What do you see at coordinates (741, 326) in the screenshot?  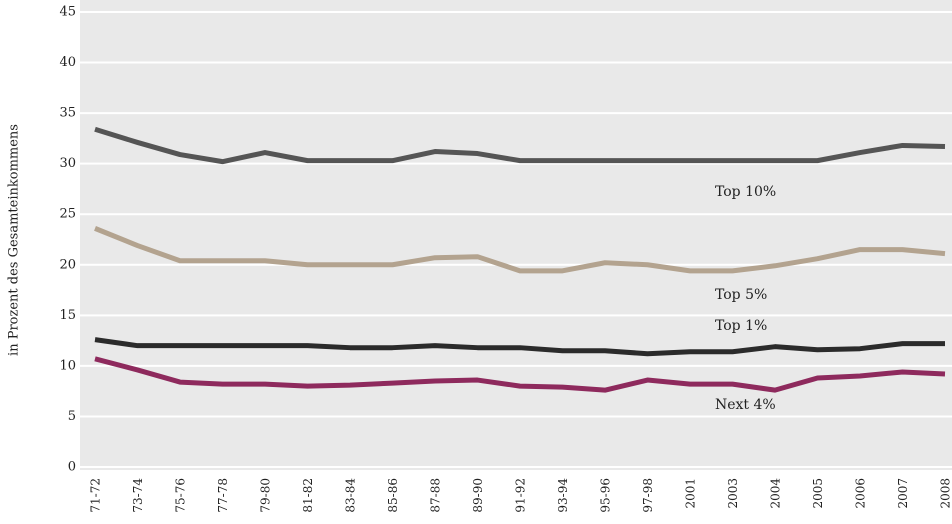 I see `series-label: Top 1%` at bounding box center [741, 326].